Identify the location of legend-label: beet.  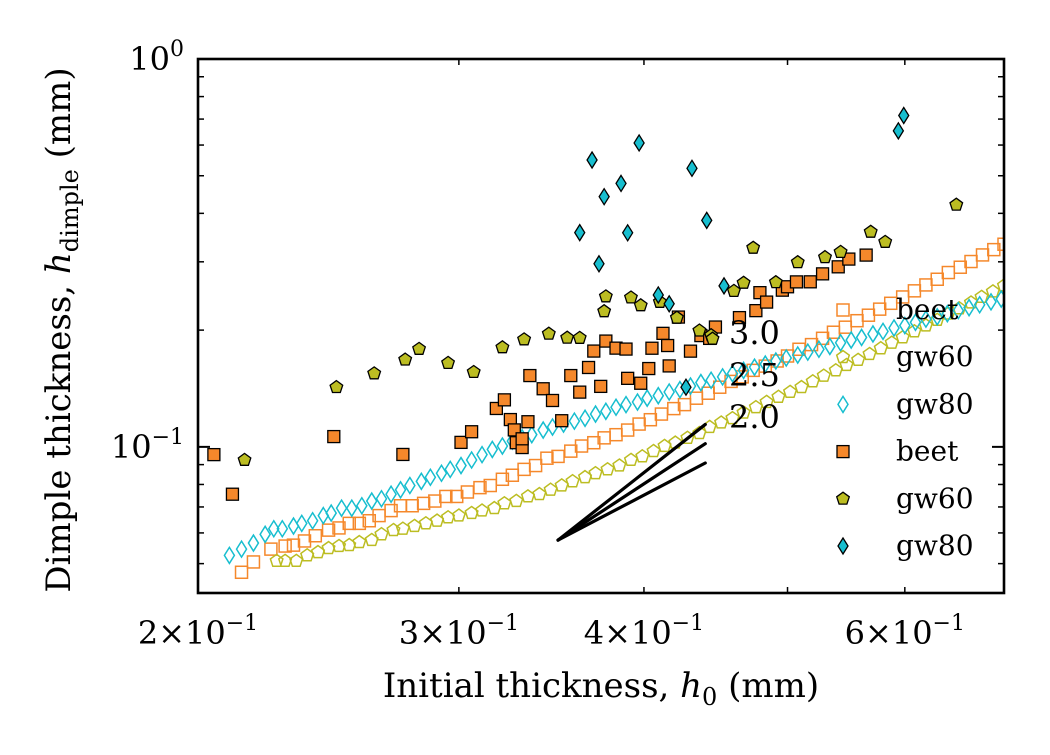
(927, 309).